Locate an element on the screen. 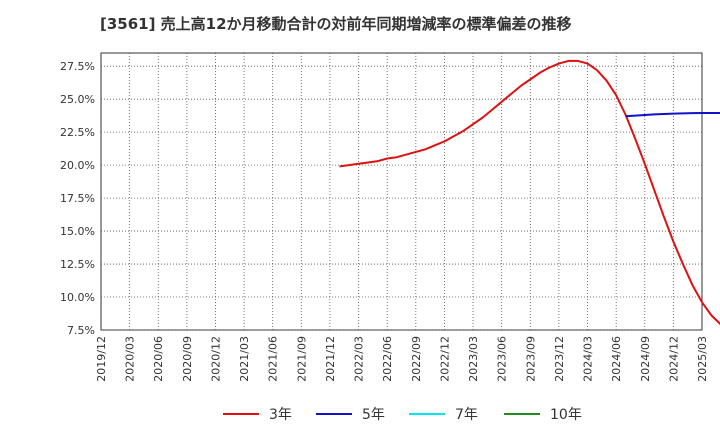 The width and height of the screenshot is (720, 440). y-tick-label: 10.0% is located at coordinates (77, 297).